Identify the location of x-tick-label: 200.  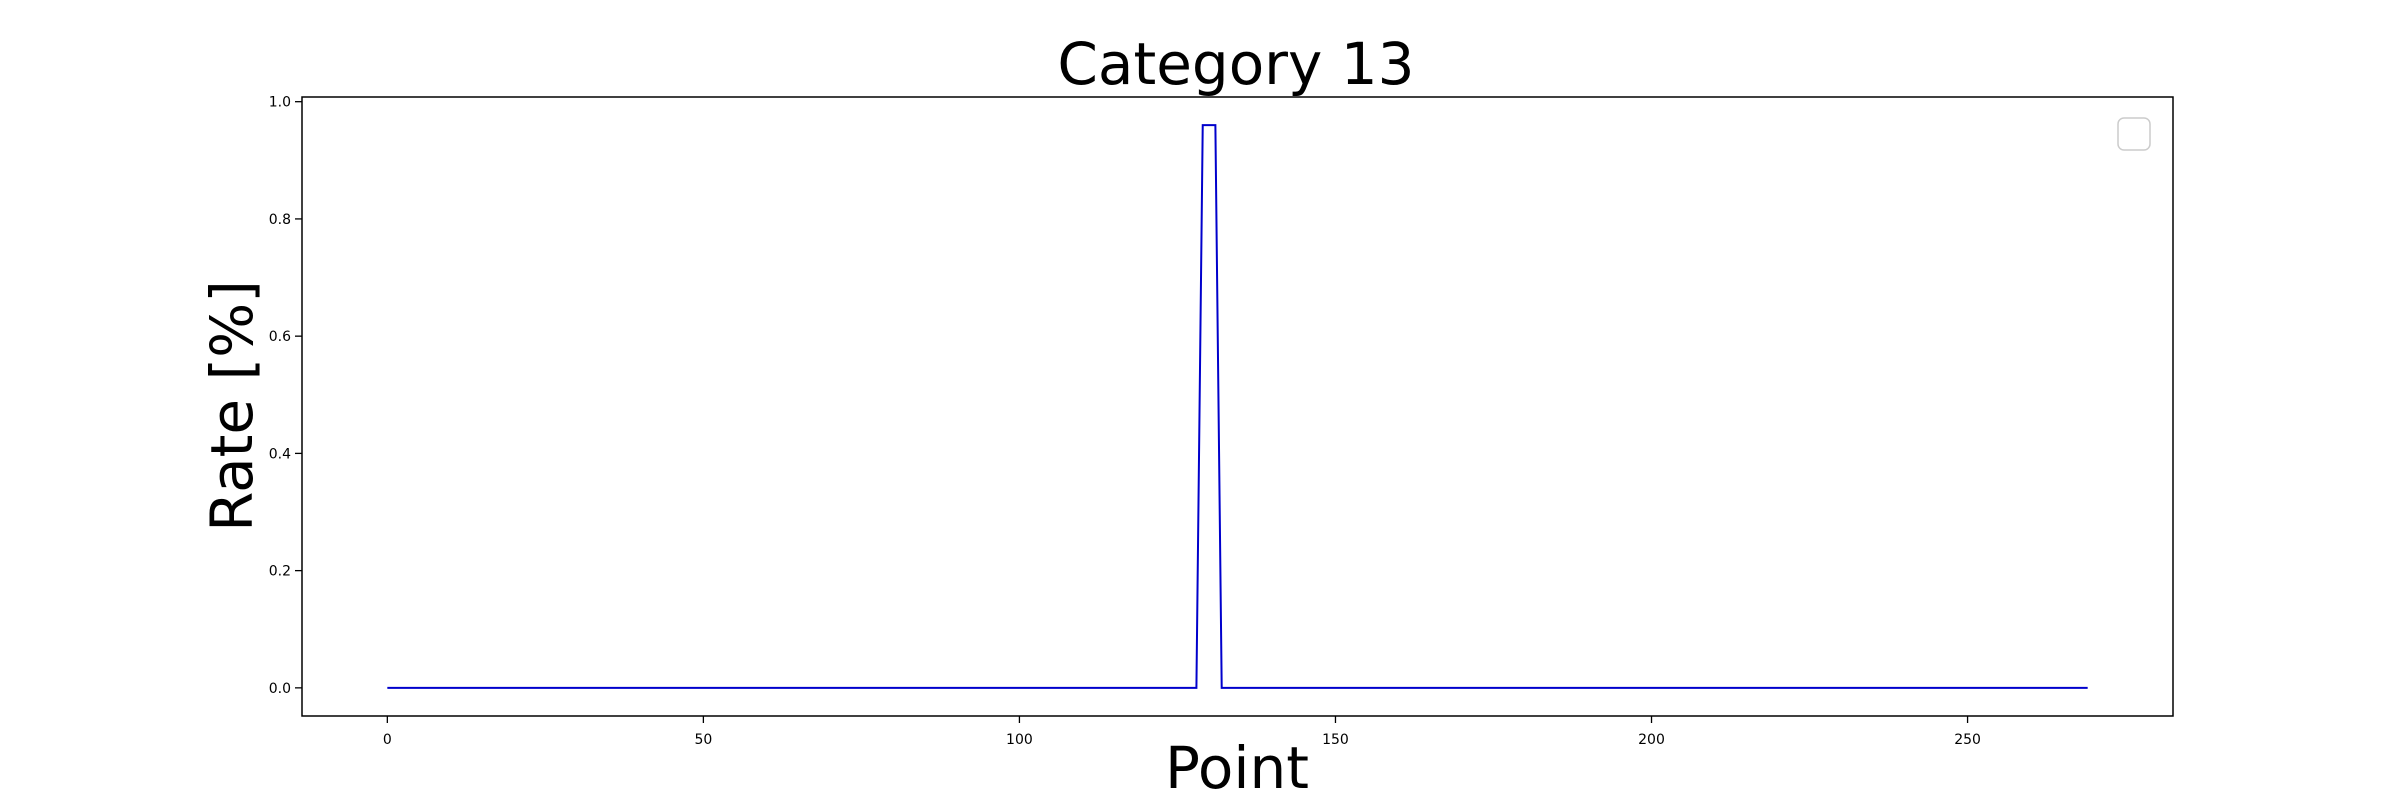
(1651, 740).